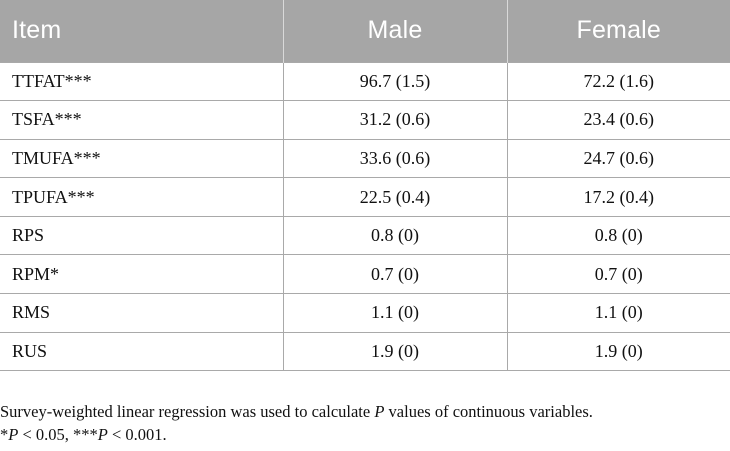 The image size is (730, 451). I want to click on table-row: TTFAT*** 96.7 (1.5) 72.2 (1.6), so click(365, 81).